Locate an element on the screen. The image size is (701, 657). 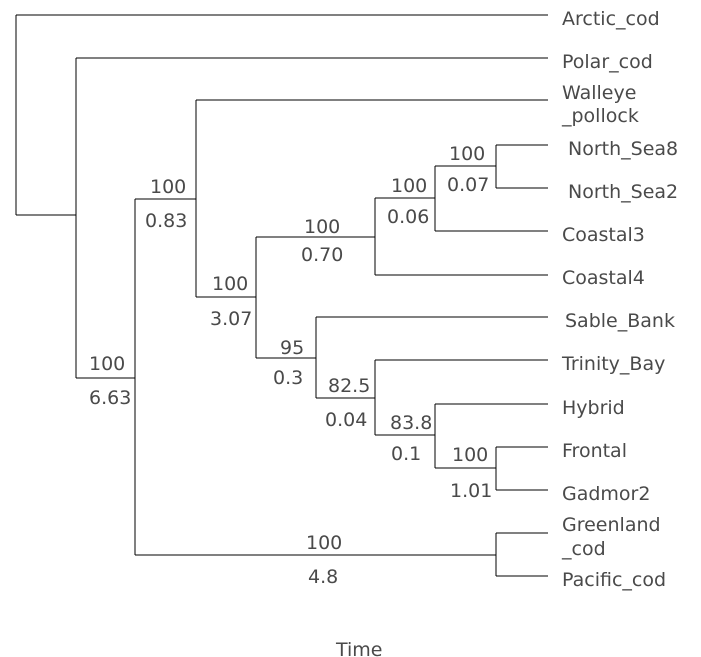
node-length-walleye: 0.83 is located at coordinates (166, 221).